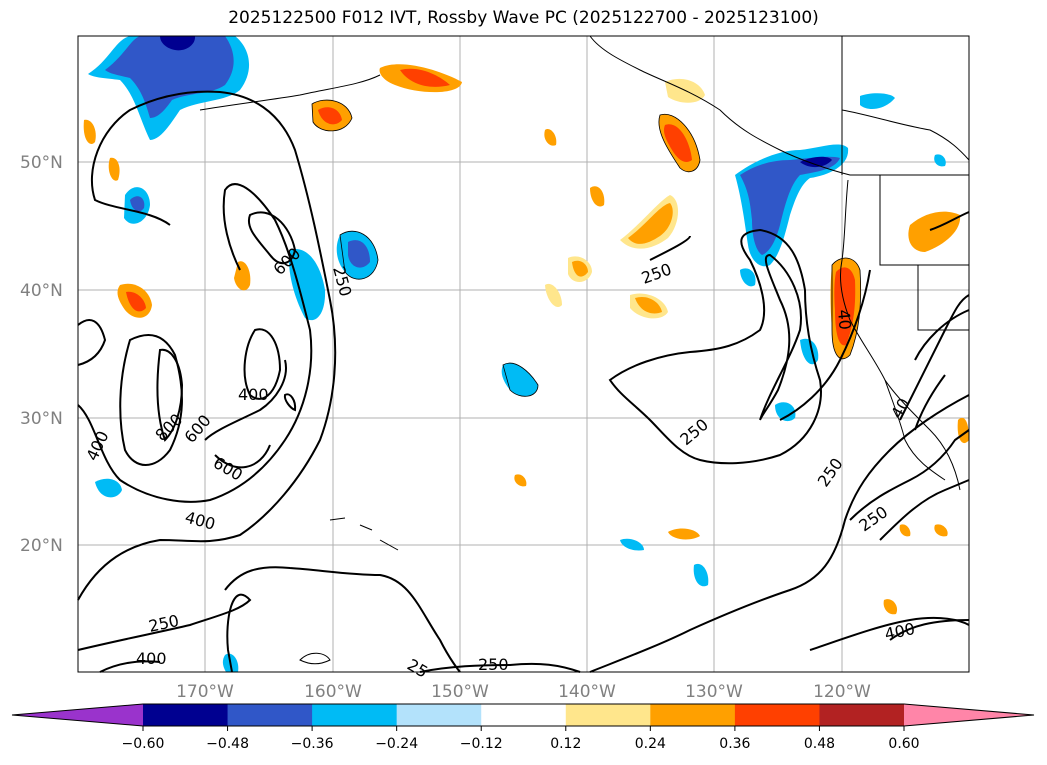  What do you see at coordinates (41, 419) in the screenshot?
I see `lat-label: 30°N` at bounding box center [41, 419].